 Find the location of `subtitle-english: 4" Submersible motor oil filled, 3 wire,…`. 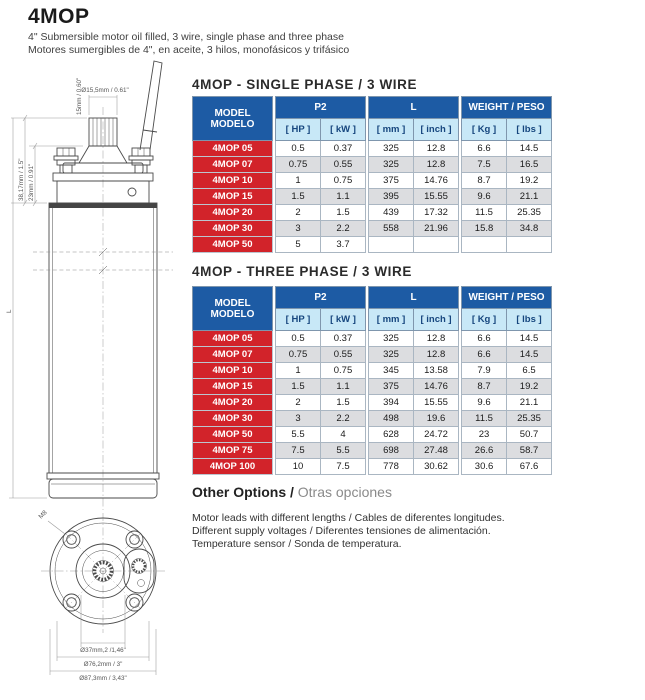

subtitle-english: 4" Submersible motor oil filled, 3 wire,… is located at coordinates (186, 37).